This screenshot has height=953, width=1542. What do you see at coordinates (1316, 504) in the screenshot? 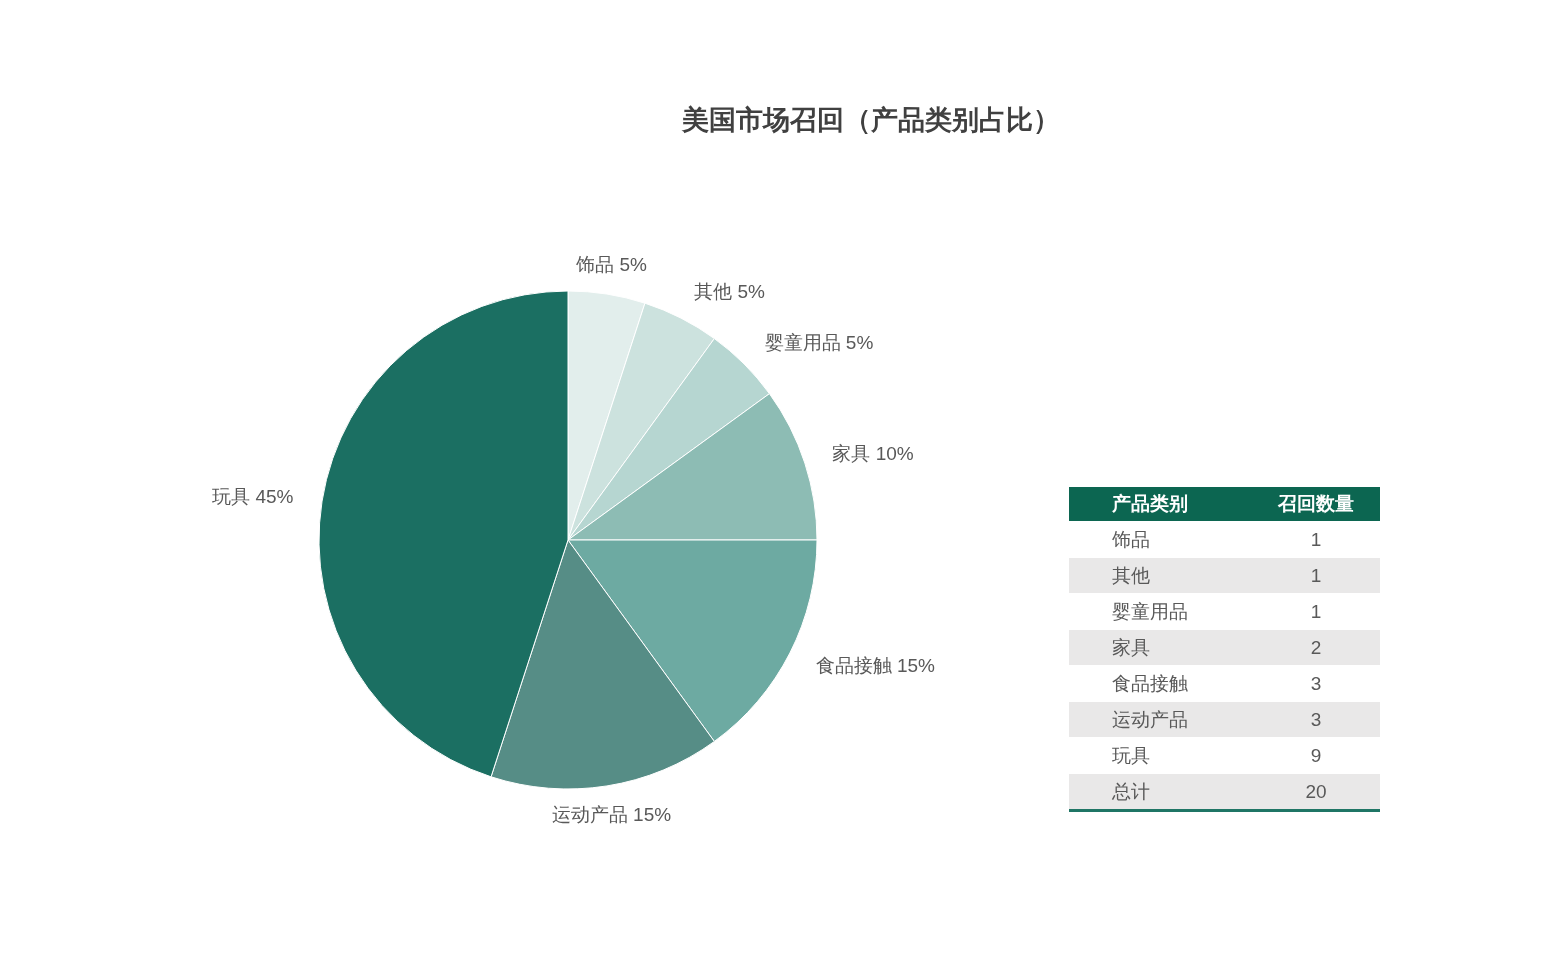
I see `text: 召回数量` at bounding box center [1316, 504].